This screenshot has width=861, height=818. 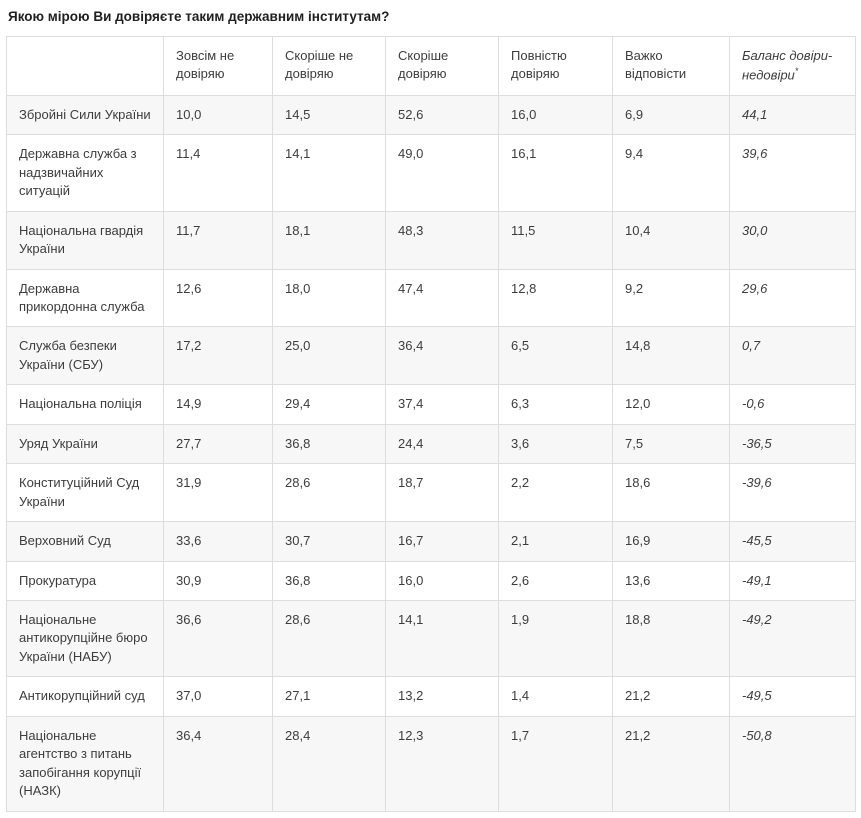 I want to click on value-cell: 27,7, so click(x=218, y=444).